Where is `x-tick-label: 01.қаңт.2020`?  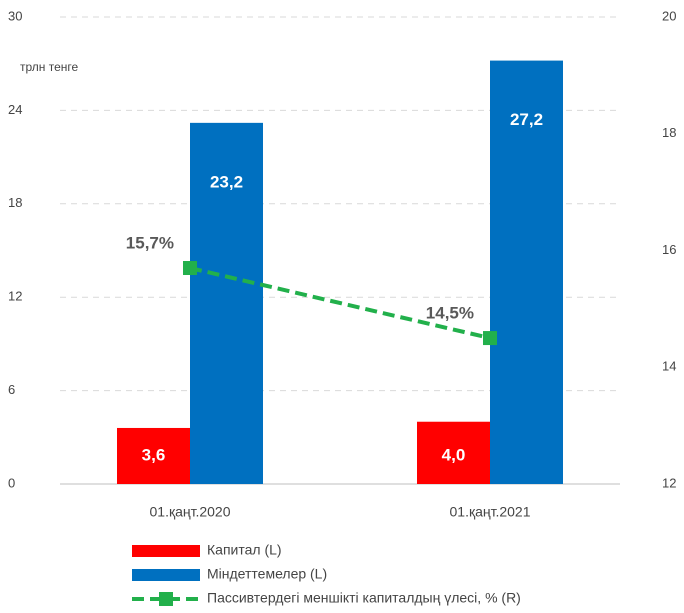
x-tick-label: 01.қаңт.2020 is located at coordinates (190, 512).